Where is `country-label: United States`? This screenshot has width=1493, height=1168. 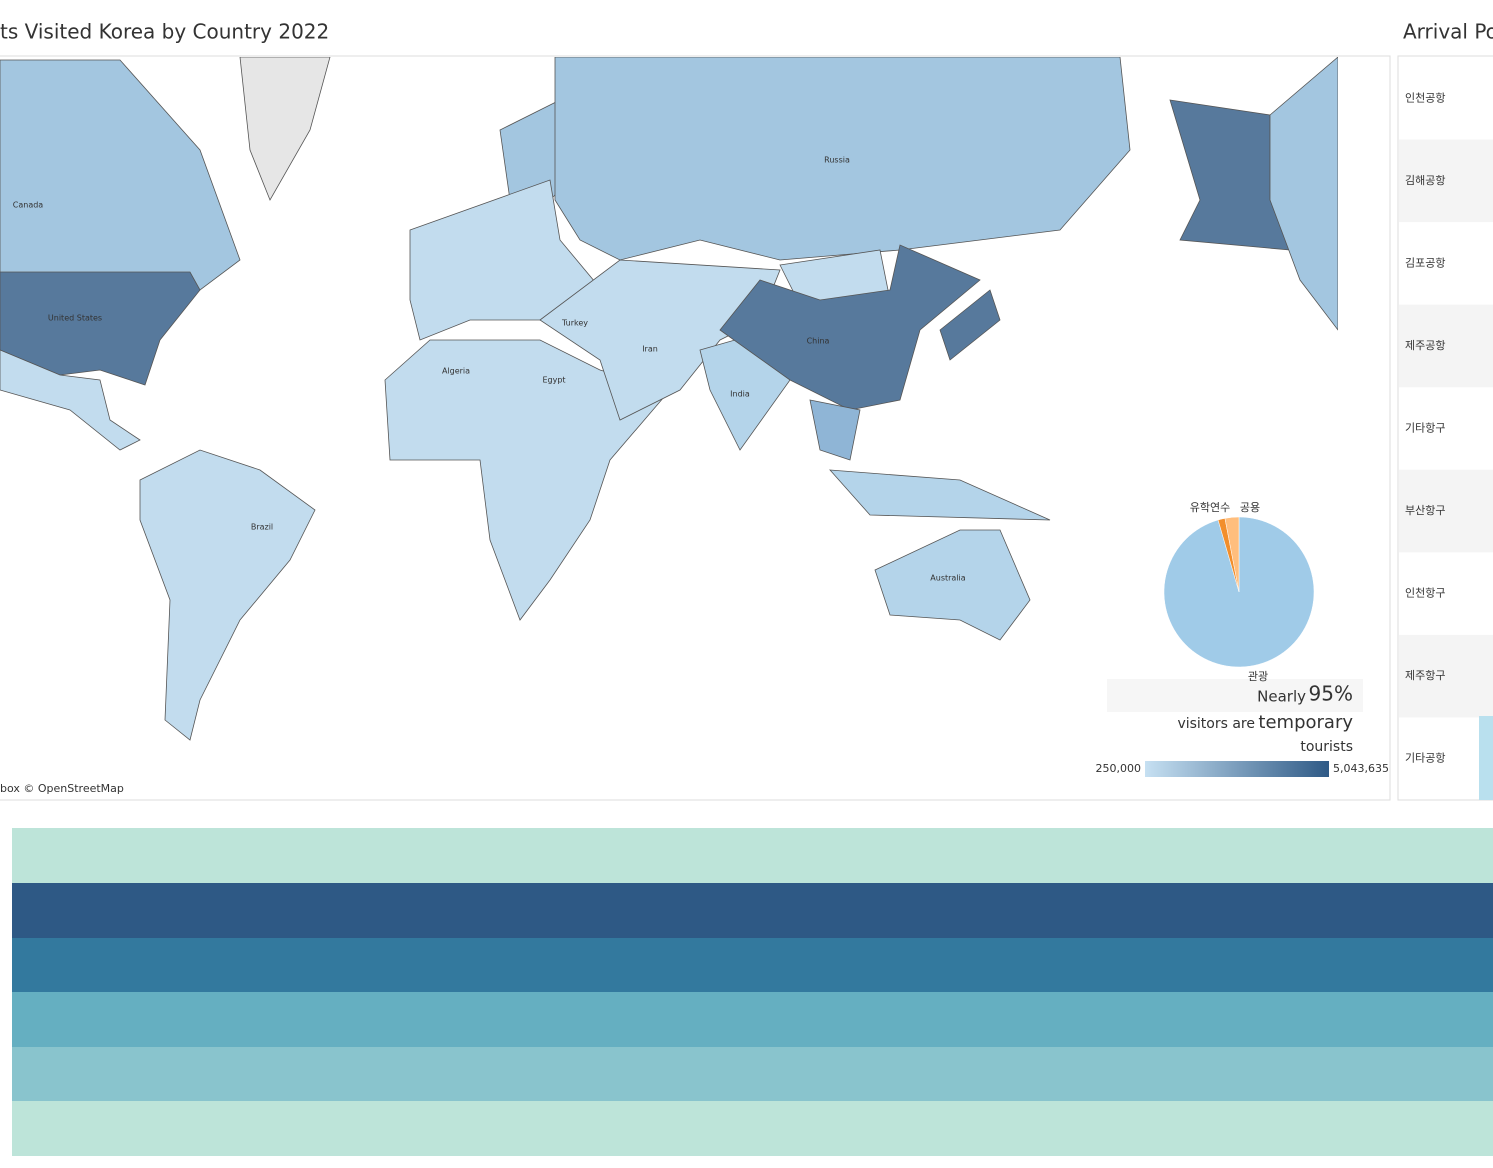
country-label: United States is located at coordinates (75, 318).